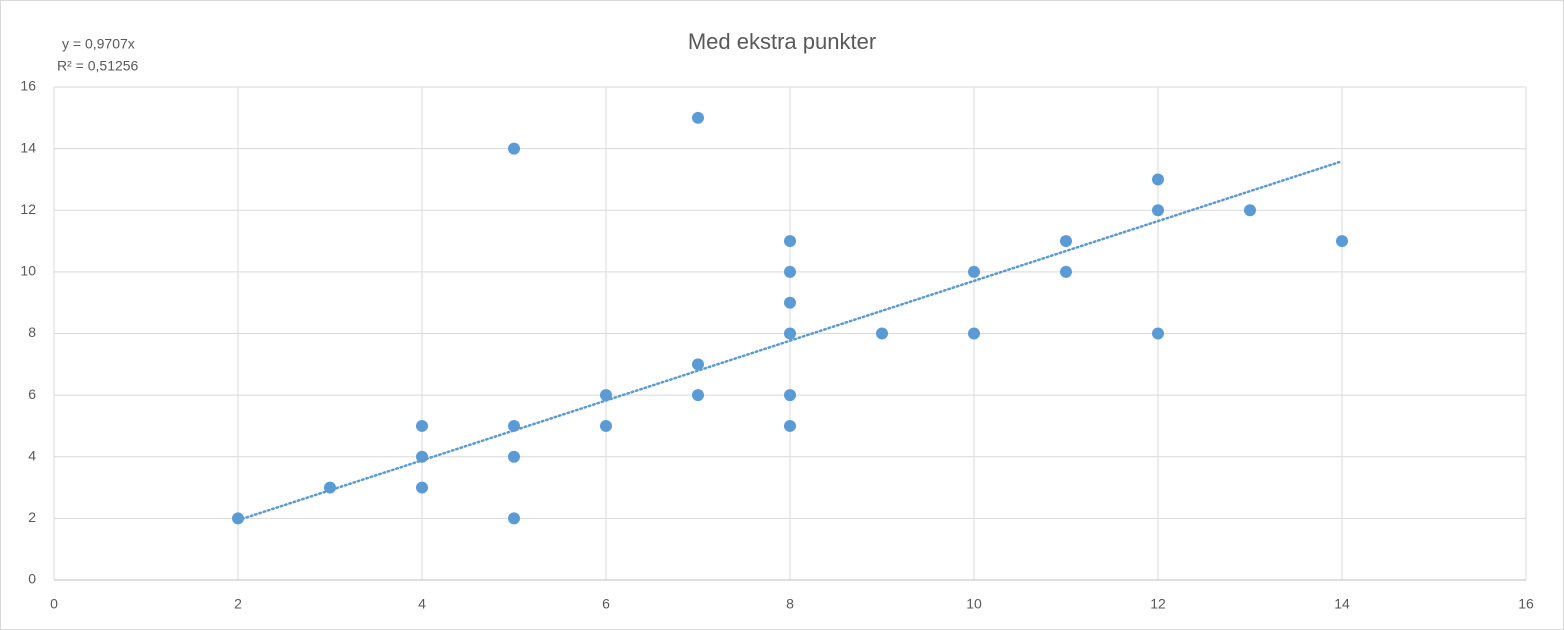 The width and height of the screenshot is (1564, 630). Describe the element at coordinates (98, 66) in the screenshot. I see `trend-r2: R² = 0,51256` at that location.